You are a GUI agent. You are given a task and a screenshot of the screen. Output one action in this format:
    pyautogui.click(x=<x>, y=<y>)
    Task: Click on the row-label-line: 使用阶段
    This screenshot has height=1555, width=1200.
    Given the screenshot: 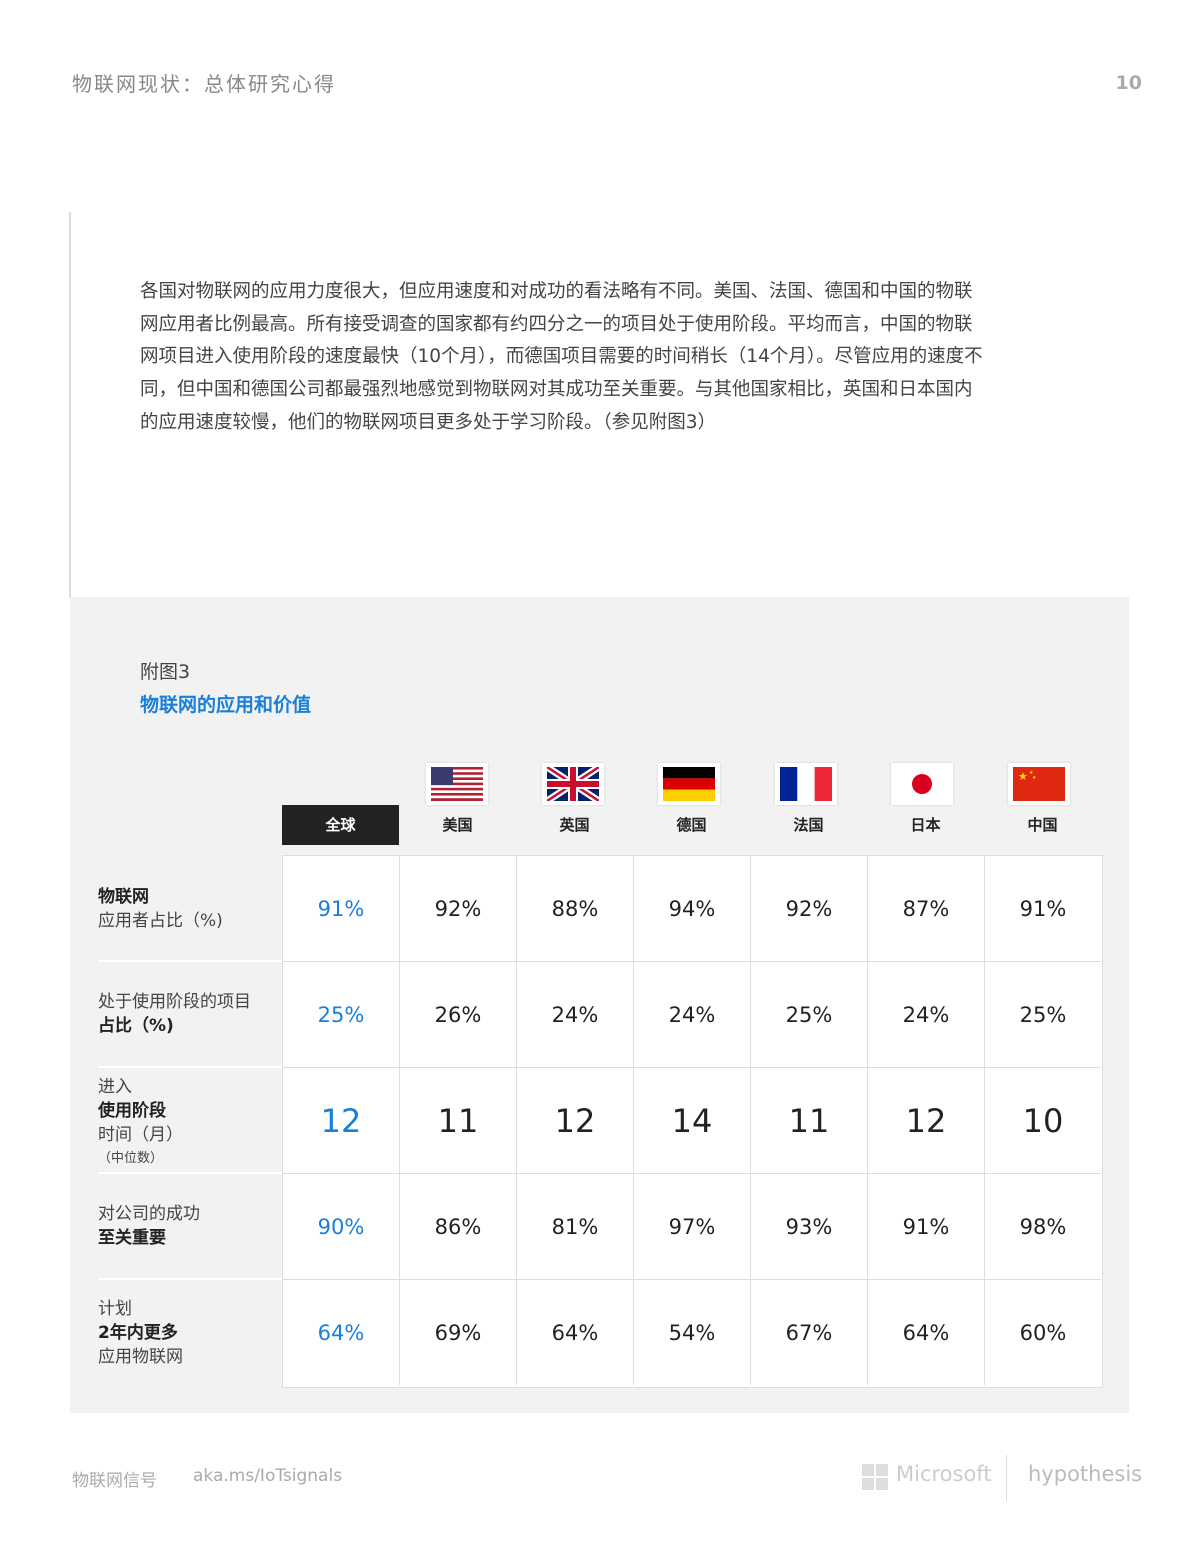 What is the action you would take?
    pyautogui.click(x=132, y=1111)
    